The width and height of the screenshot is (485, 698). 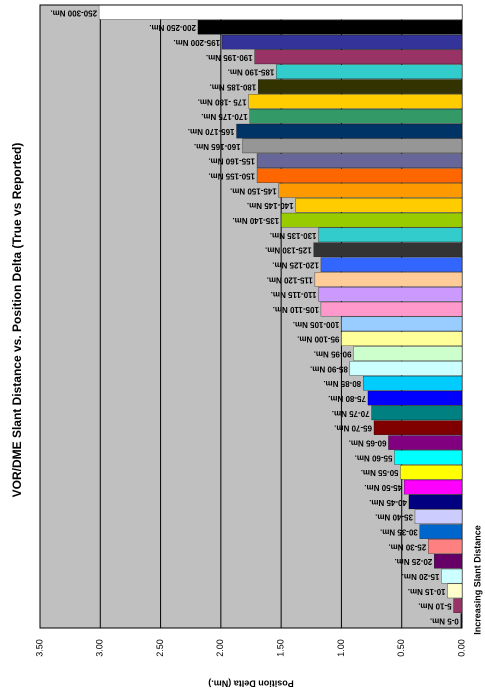 What do you see at coordinates (229, 57) in the screenshot?
I see `bar-label: 190-195 Nm.` at bounding box center [229, 57].